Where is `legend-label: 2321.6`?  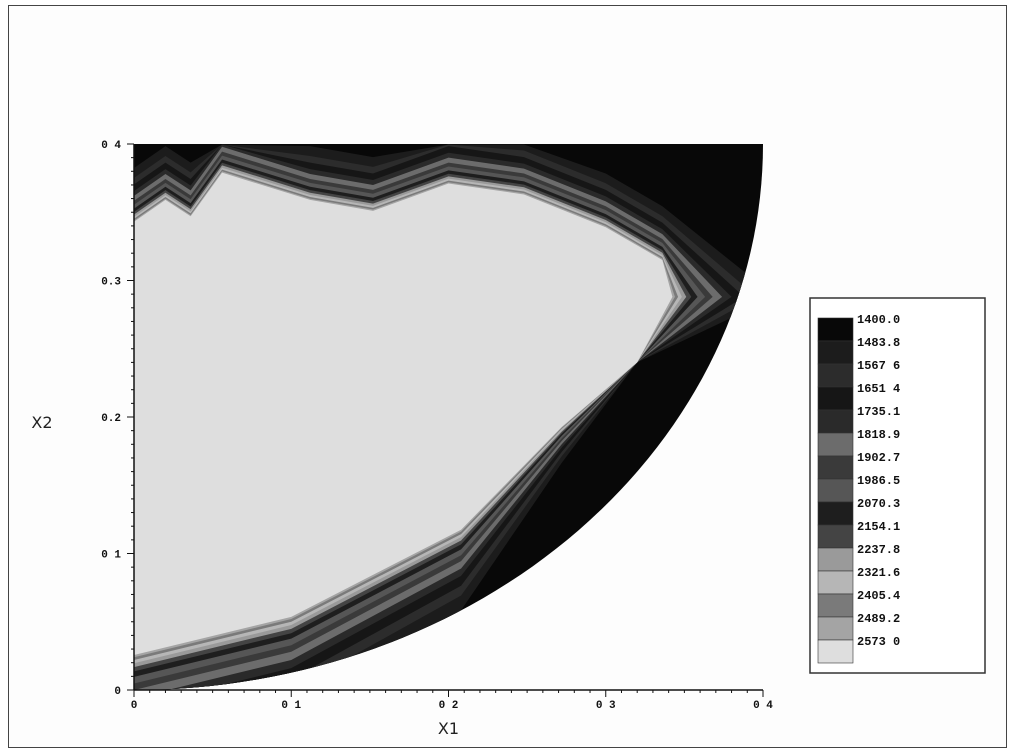
legend-label: 2321.6 is located at coordinates (878, 573).